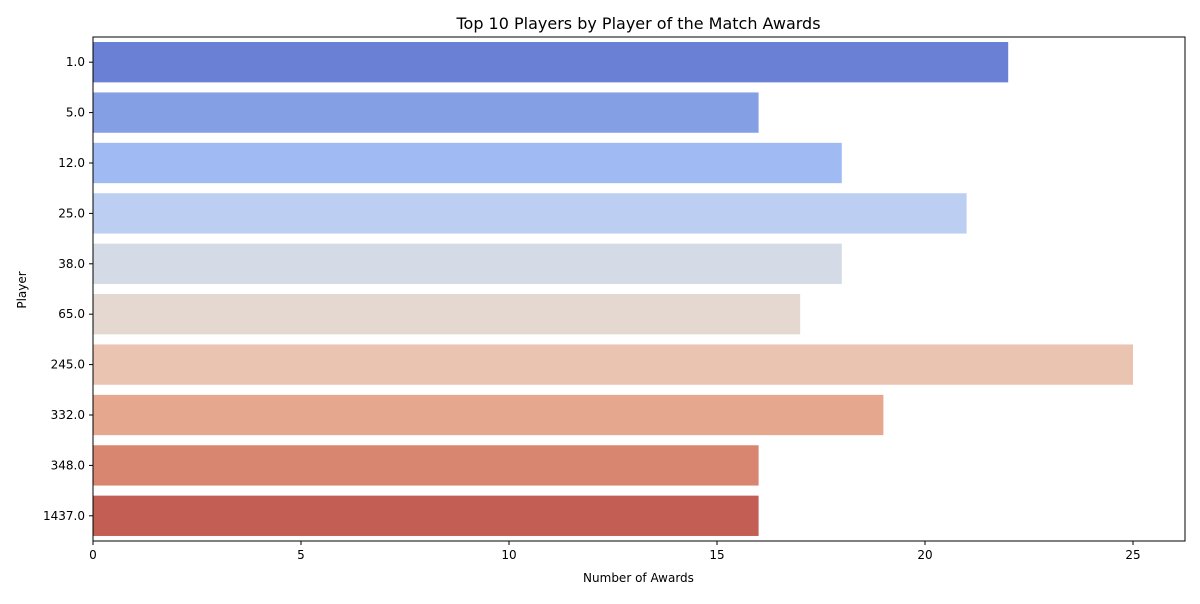 The height and width of the screenshot is (604, 1200). What do you see at coordinates (22, 289) in the screenshot?
I see `y-axis-label: Player` at bounding box center [22, 289].